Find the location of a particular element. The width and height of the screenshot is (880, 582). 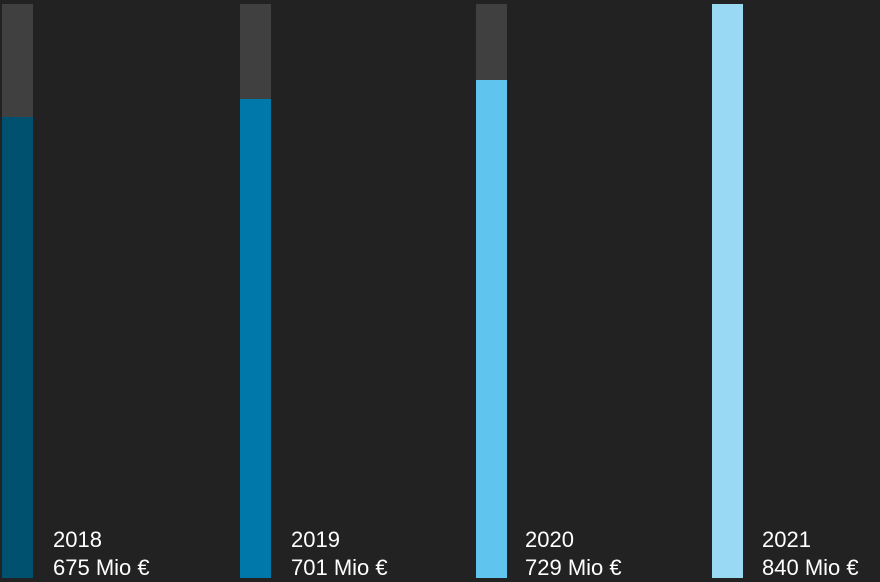

category-label-2021: 2021 is located at coordinates (786, 539).